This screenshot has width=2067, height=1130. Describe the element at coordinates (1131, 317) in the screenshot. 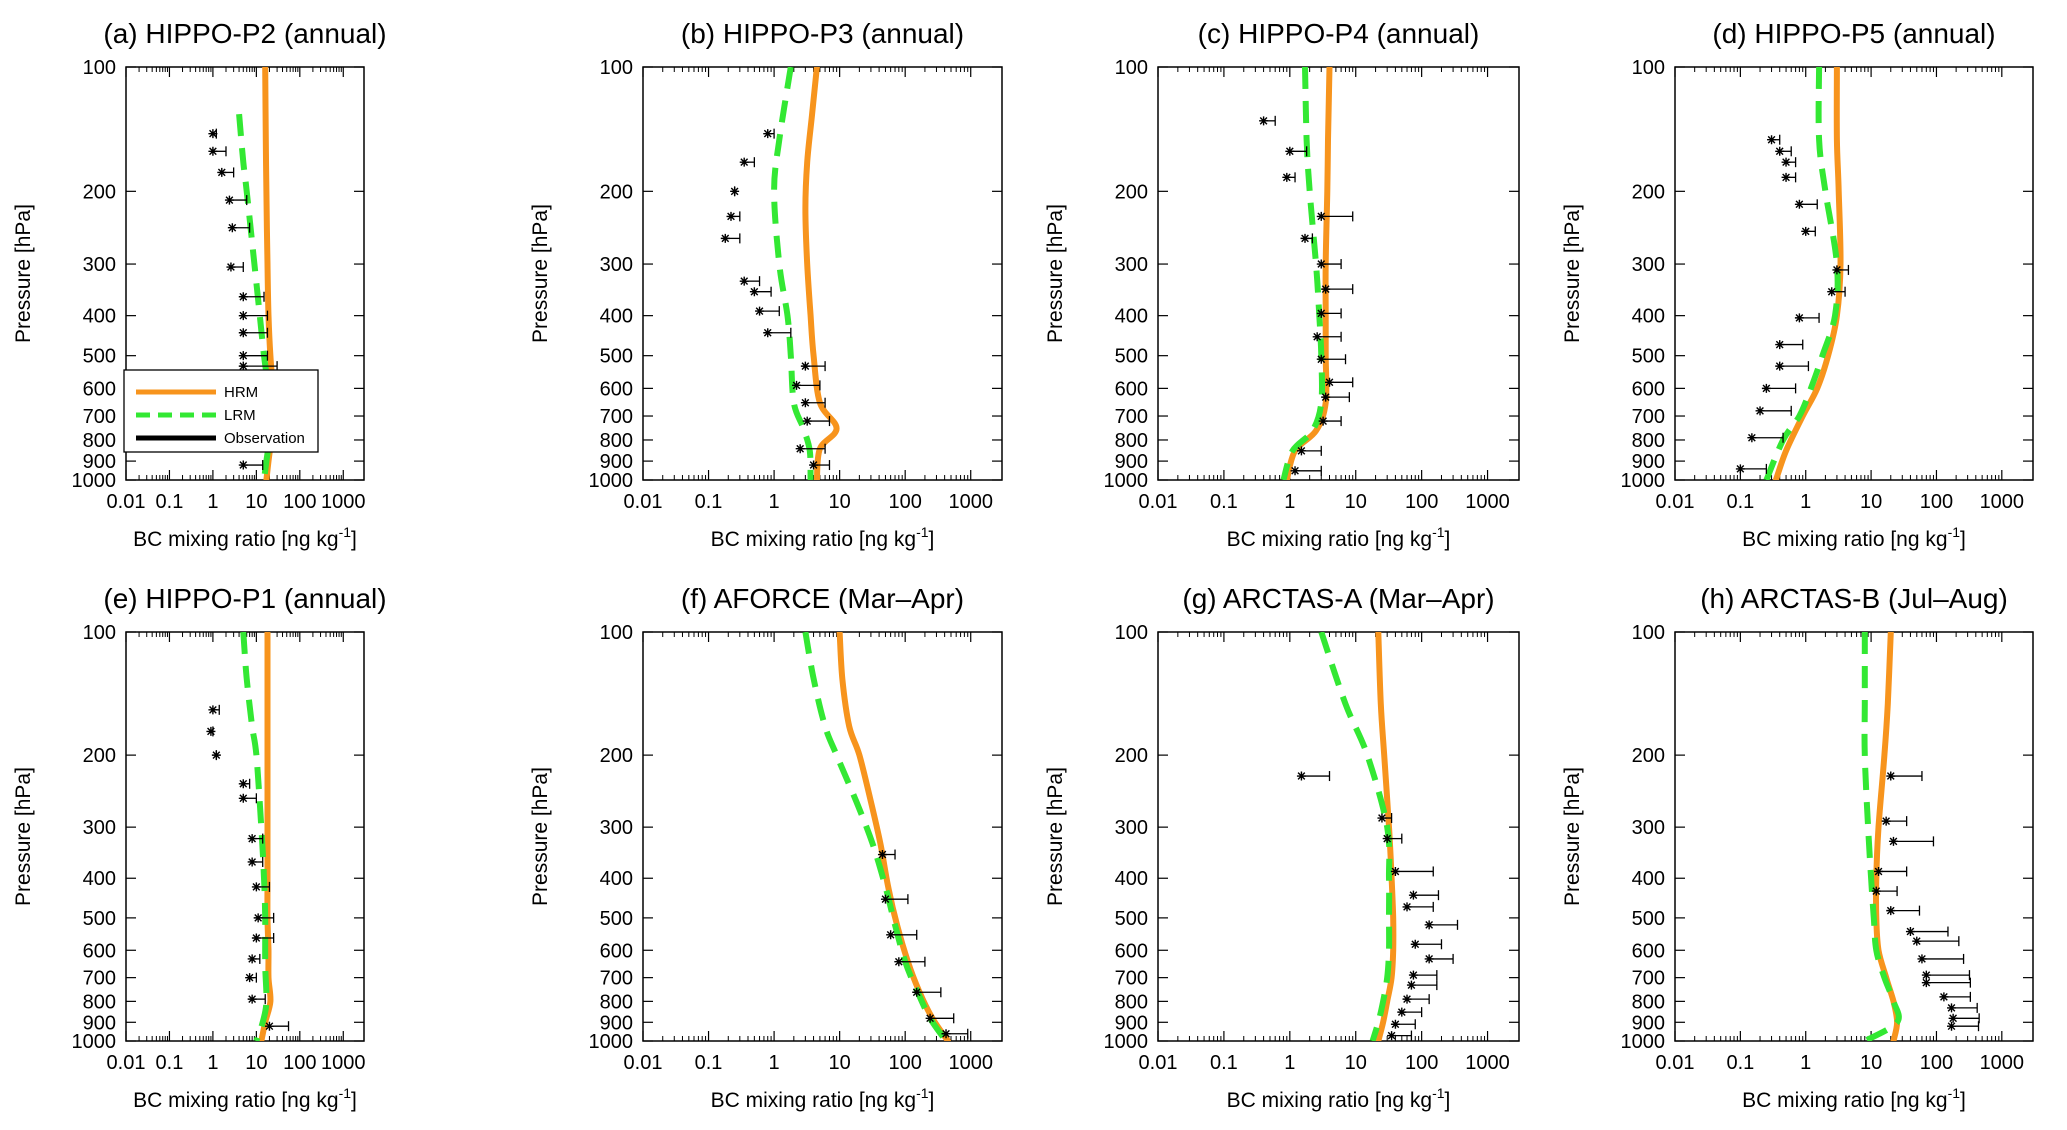

I see `y-tick-label: 400` at that location.